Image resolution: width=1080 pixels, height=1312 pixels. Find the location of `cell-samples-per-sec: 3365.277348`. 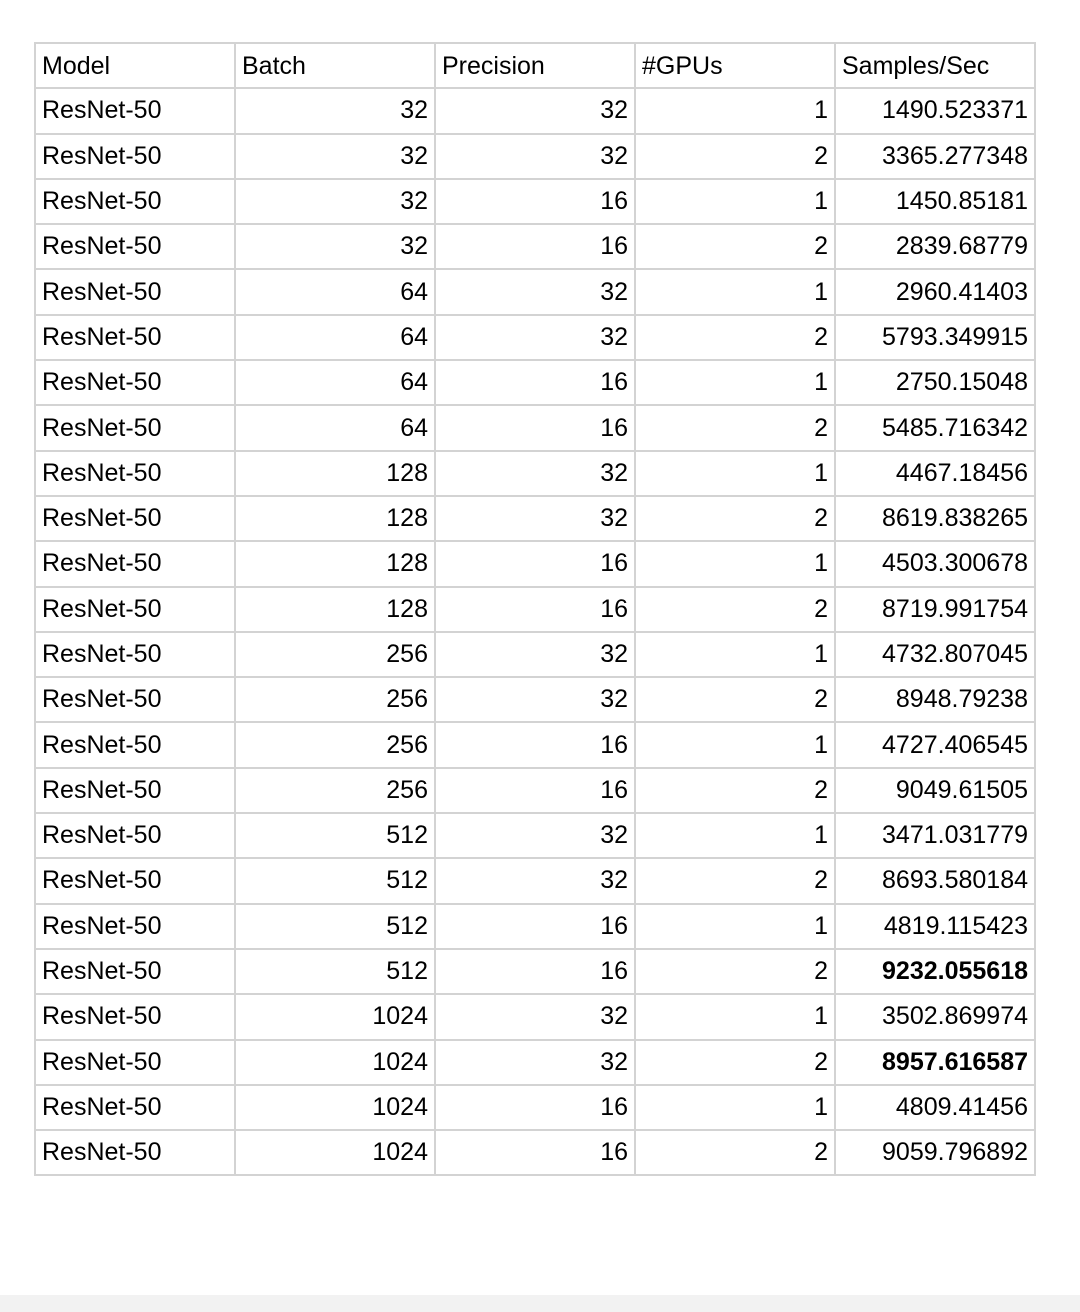

cell-samples-per-sec: 3365.277348 is located at coordinates (935, 156).